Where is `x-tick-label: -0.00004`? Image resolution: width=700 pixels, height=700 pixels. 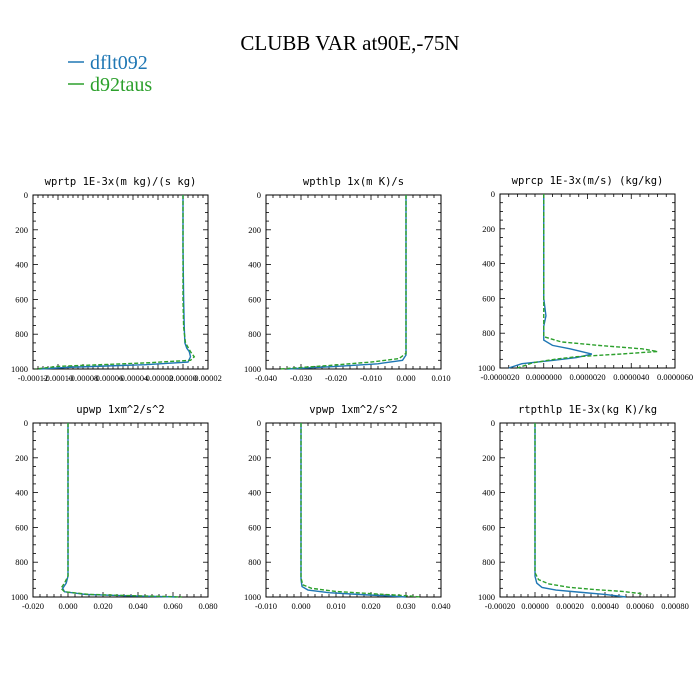 x-tick-label: -0.00004 is located at coordinates (133, 378).